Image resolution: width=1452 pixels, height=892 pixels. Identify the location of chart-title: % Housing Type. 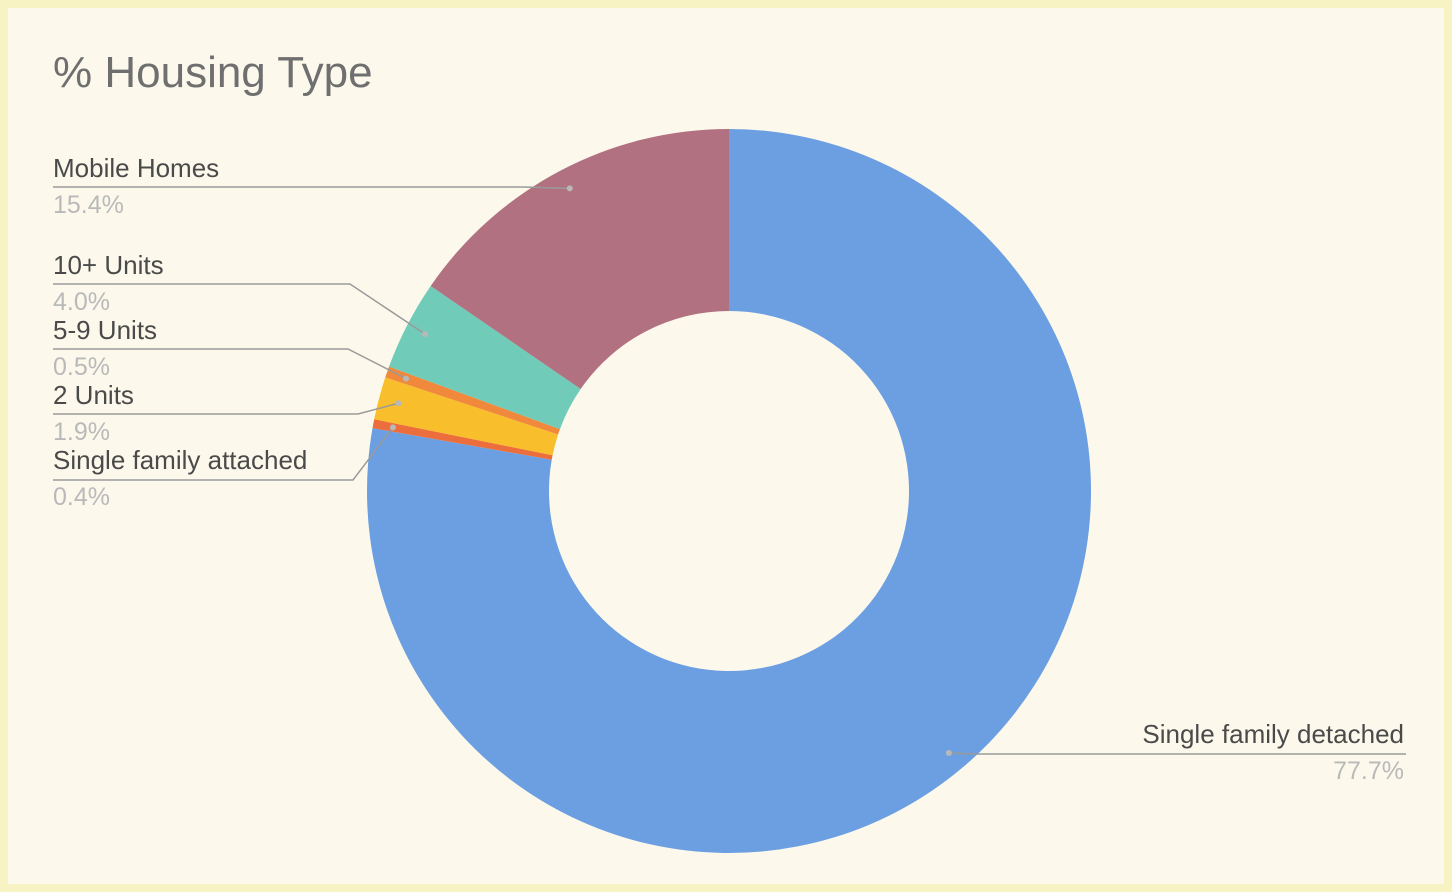
(213, 72).